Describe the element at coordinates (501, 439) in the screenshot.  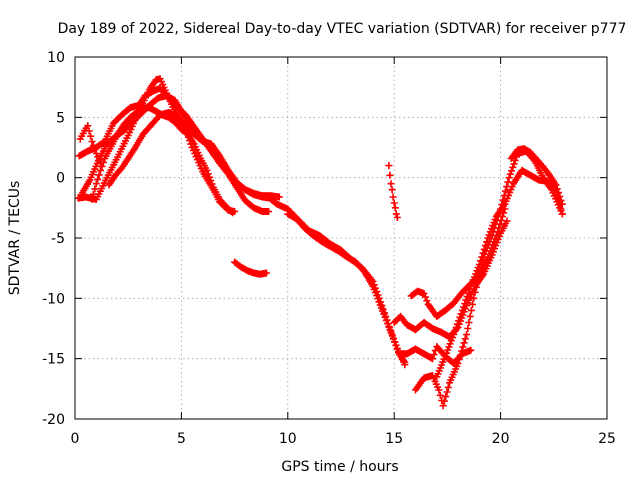
I see `x-tick-label: 20` at that location.